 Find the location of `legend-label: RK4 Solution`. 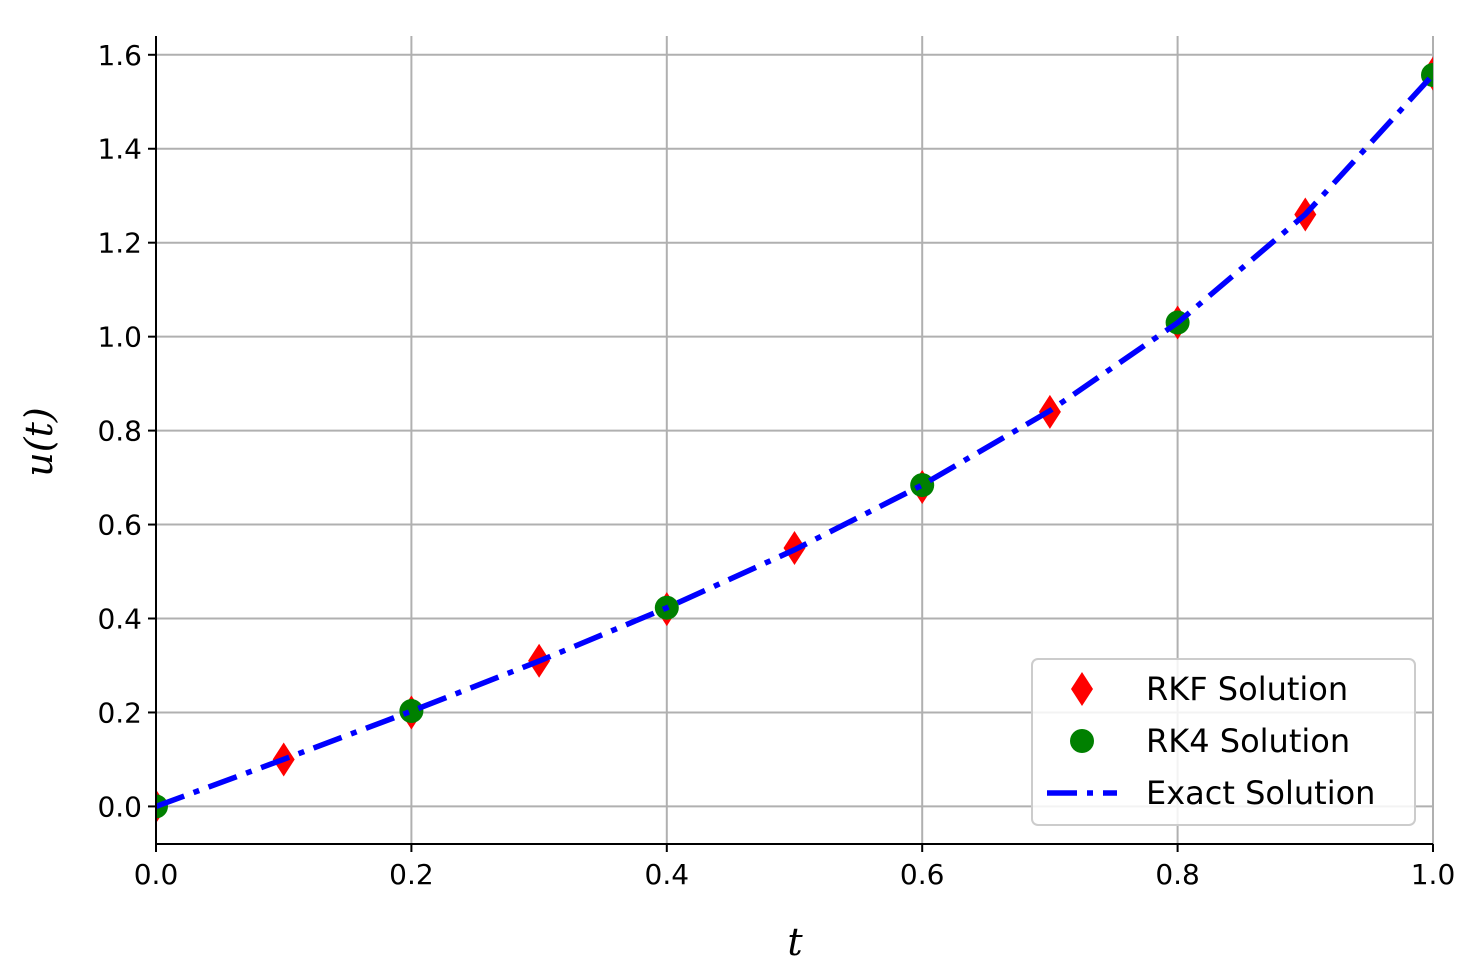

legend-label: RK4 Solution is located at coordinates (1248, 741).